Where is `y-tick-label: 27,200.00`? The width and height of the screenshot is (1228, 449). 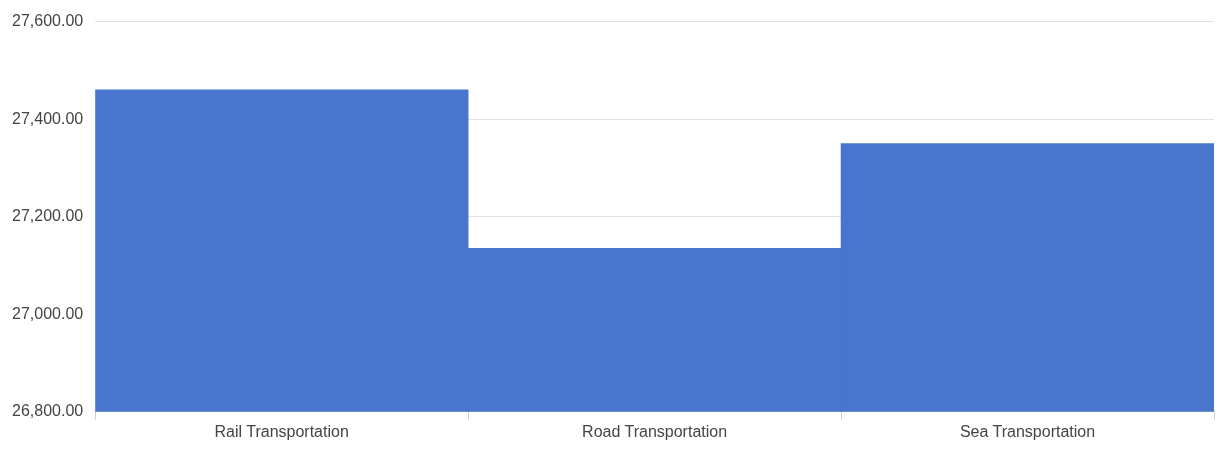 y-tick-label: 27,200.00 is located at coordinates (47, 216).